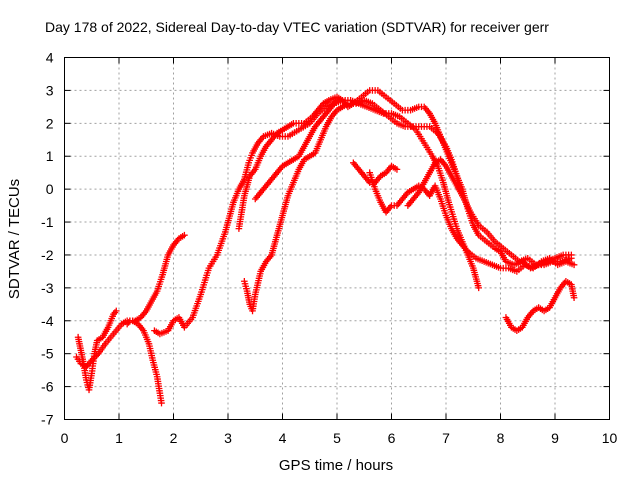  What do you see at coordinates (555, 438) in the screenshot?
I see `x-tick-label: 9` at bounding box center [555, 438].